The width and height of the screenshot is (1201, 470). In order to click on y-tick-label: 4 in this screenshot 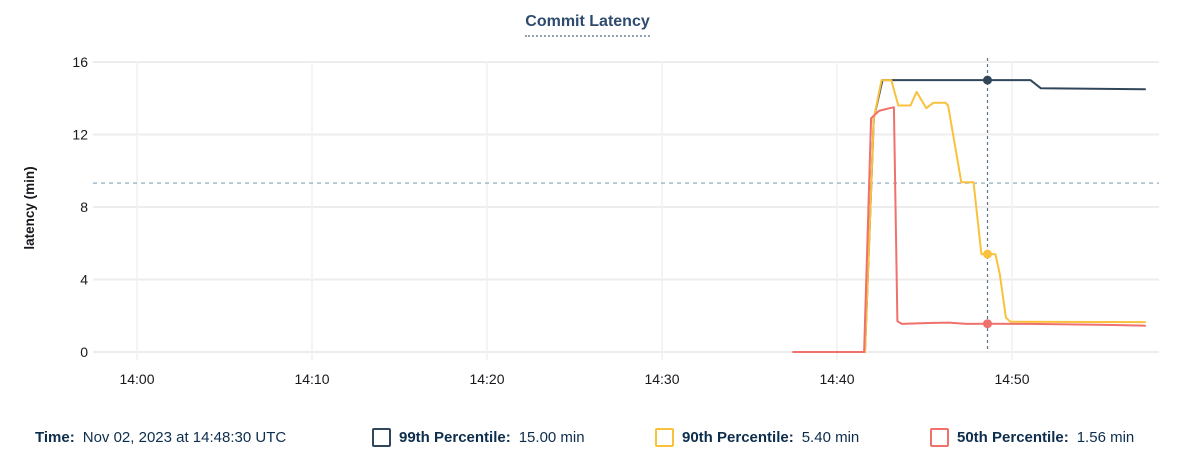, I will do `click(84, 280)`.